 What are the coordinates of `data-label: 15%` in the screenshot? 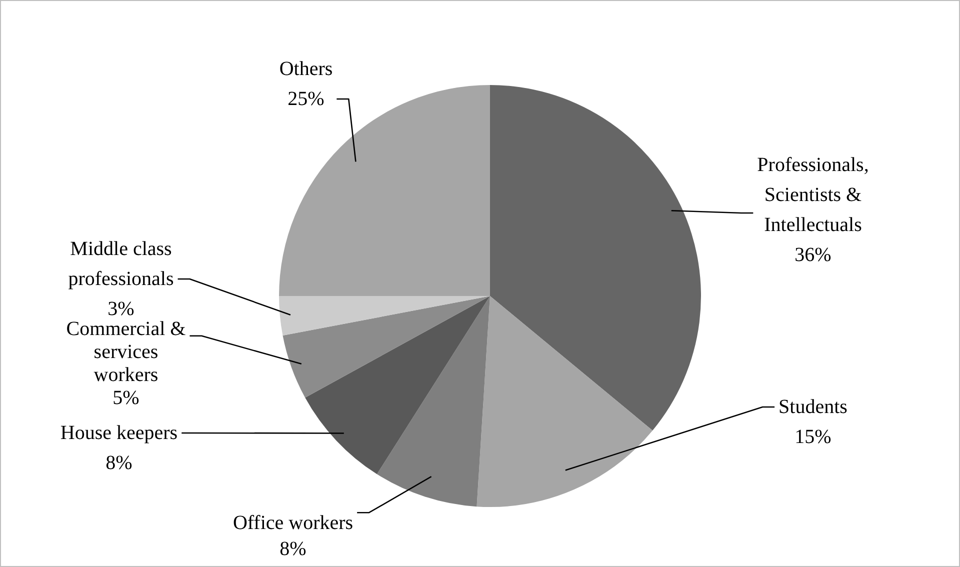 It's located at (813, 437).